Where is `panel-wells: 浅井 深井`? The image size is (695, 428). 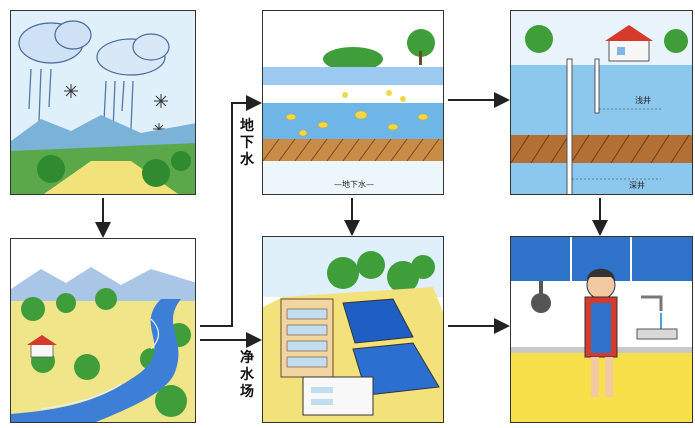 panel-wells: 浅井 深井 is located at coordinates (601, 102).